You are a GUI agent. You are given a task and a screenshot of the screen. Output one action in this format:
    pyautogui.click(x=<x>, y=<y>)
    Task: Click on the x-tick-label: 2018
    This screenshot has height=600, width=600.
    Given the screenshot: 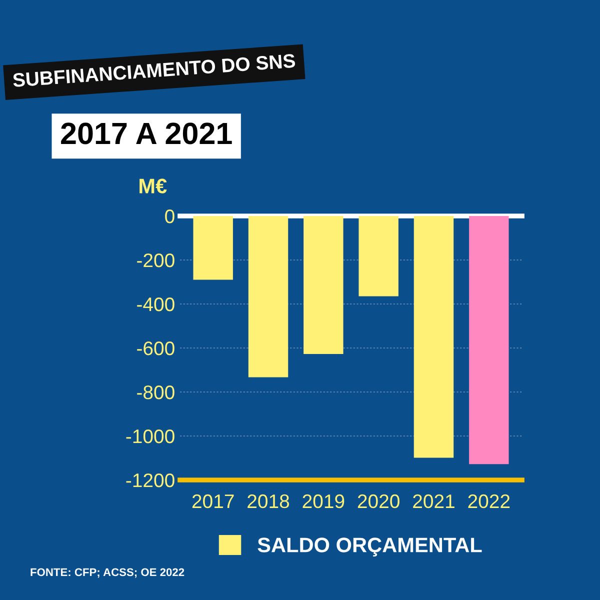 What is the action you would take?
    pyautogui.click(x=269, y=501)
    